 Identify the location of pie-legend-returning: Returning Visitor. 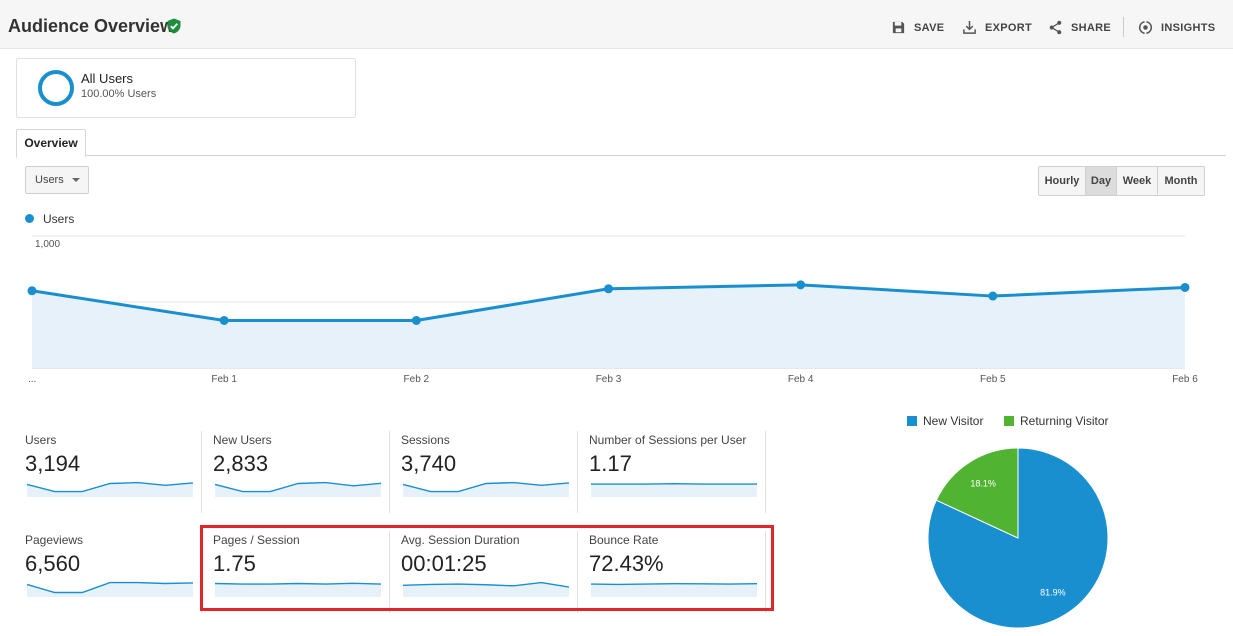
(1056, 421).